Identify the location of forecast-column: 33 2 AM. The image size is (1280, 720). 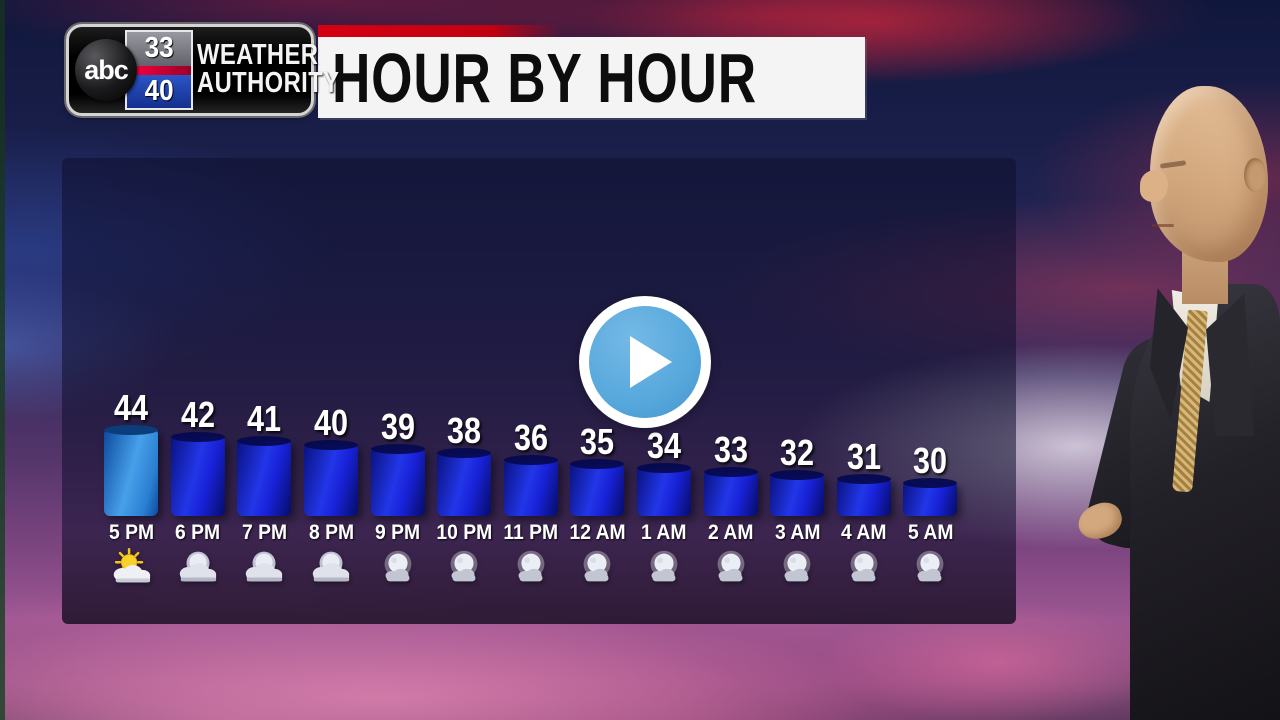
(730, 375).